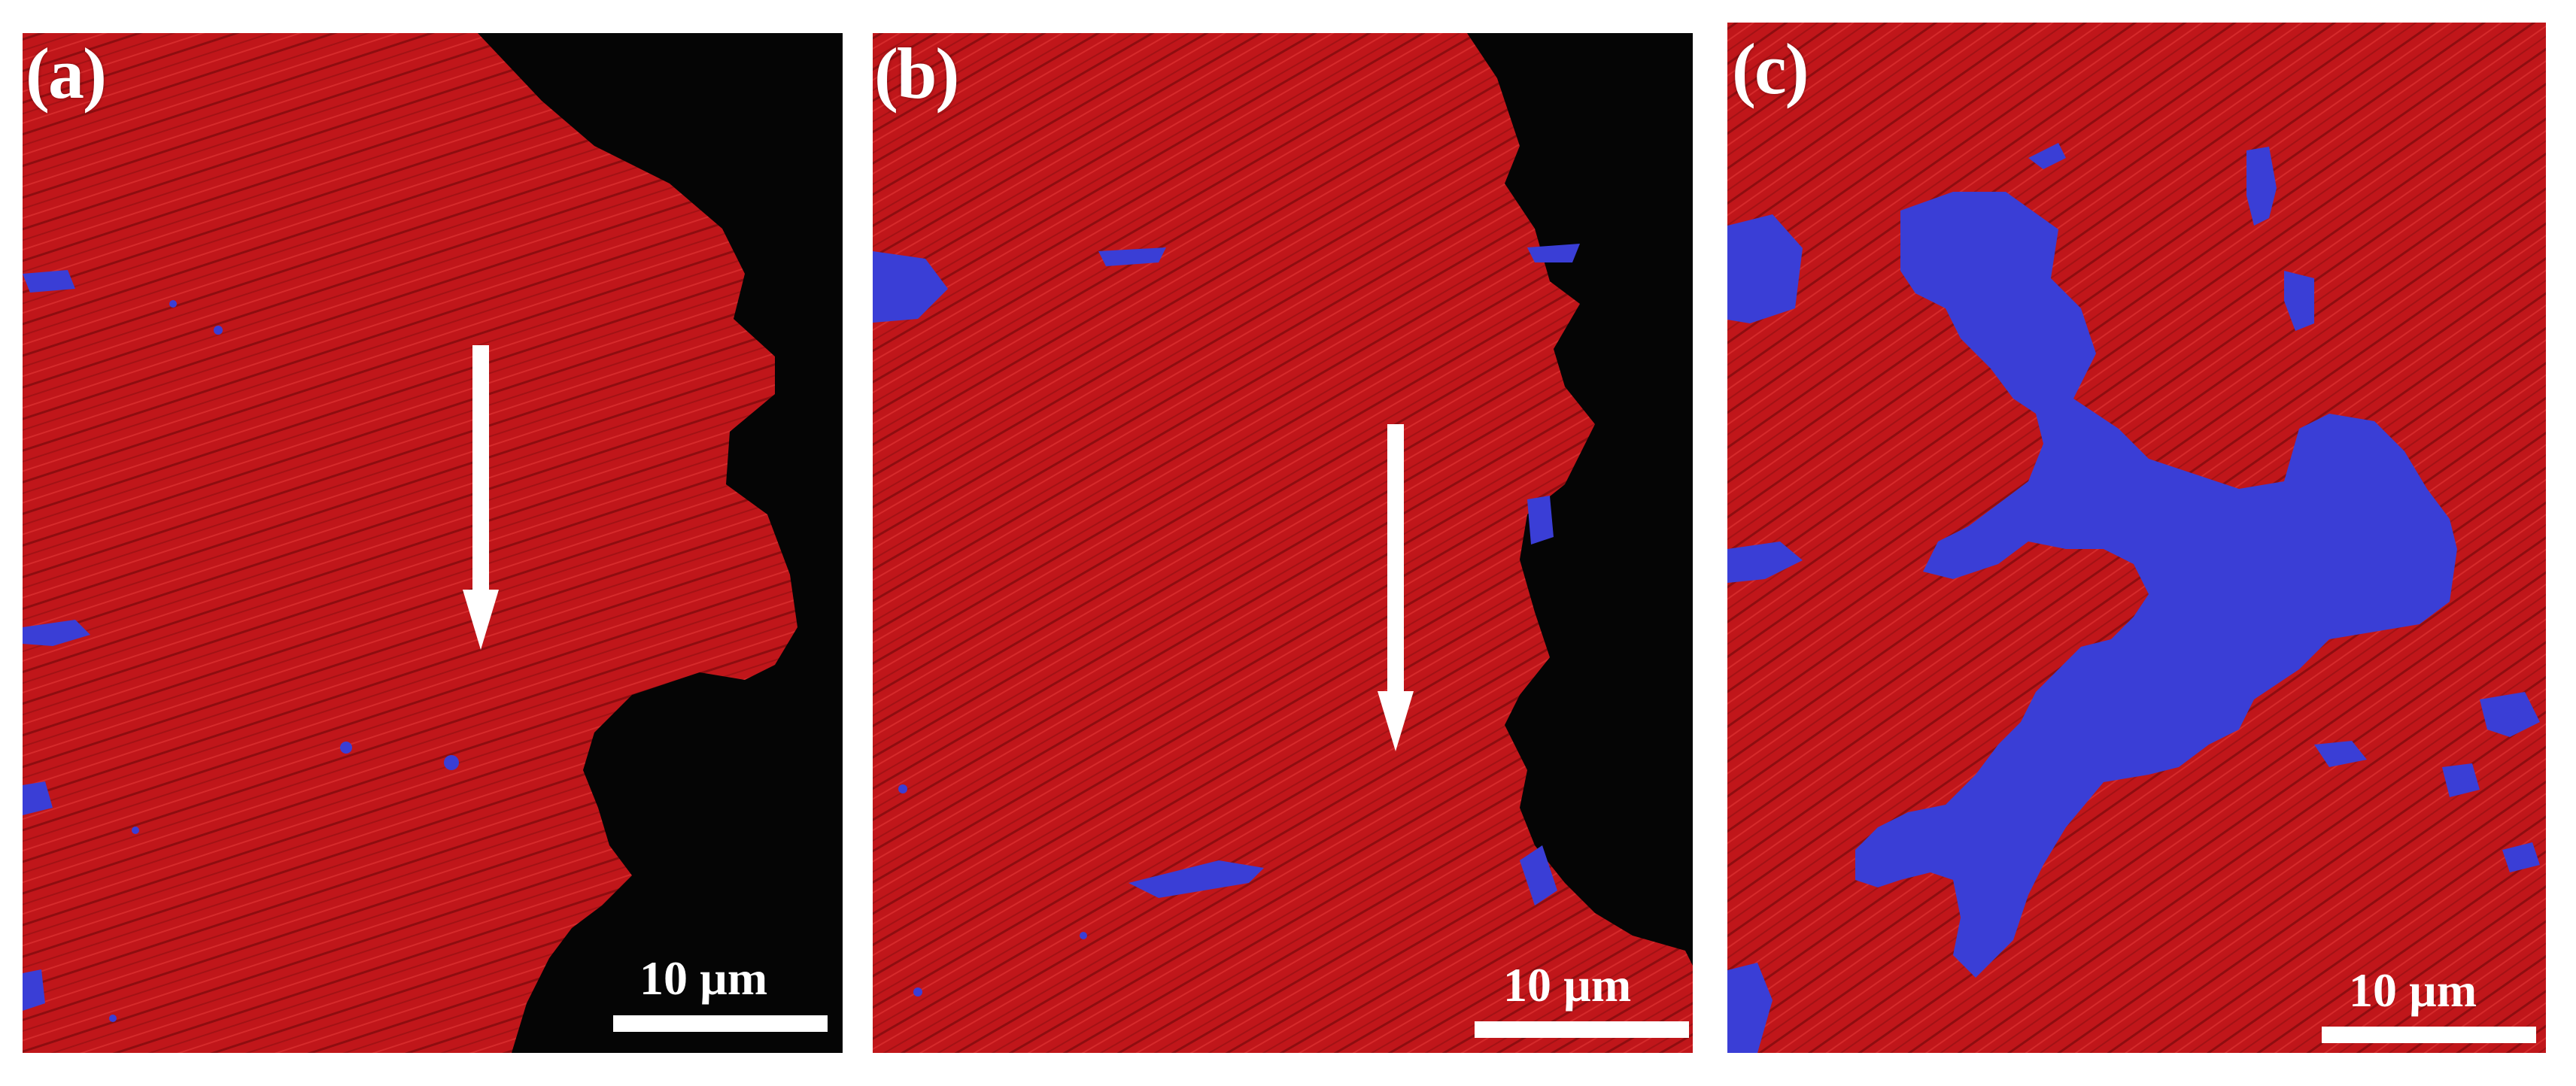 The width and height of the screenshot is (2576, 1086). What do you see at coordinates (1396, 587) in the screenshot?
I see `panel-b-arrow-icon` at bounding box center [1396, 587].